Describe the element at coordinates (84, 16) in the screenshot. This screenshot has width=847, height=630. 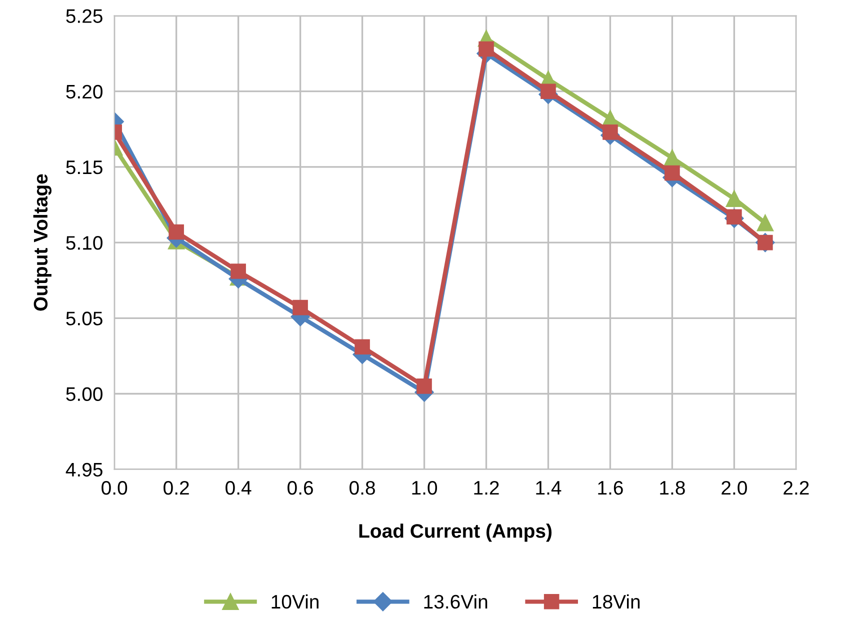
I see `y-tick-label: 5.25` at that location.